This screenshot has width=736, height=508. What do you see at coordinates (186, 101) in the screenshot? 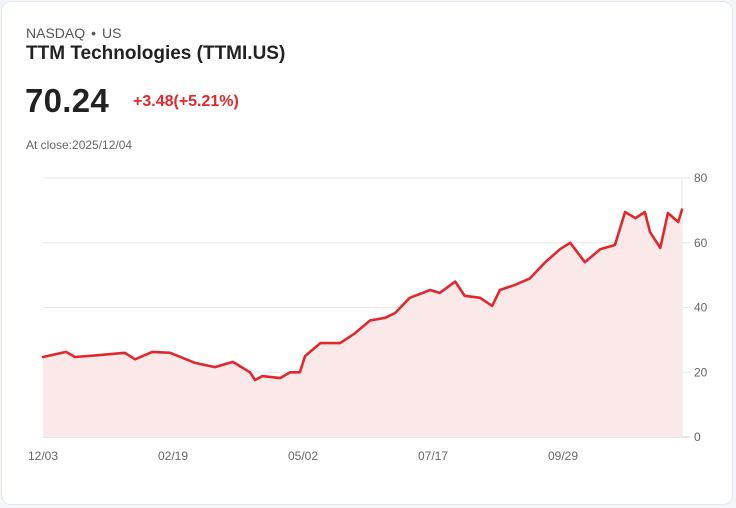
I see `price-change: +3.48(+5.21%)` at bounding box center [186, 101].